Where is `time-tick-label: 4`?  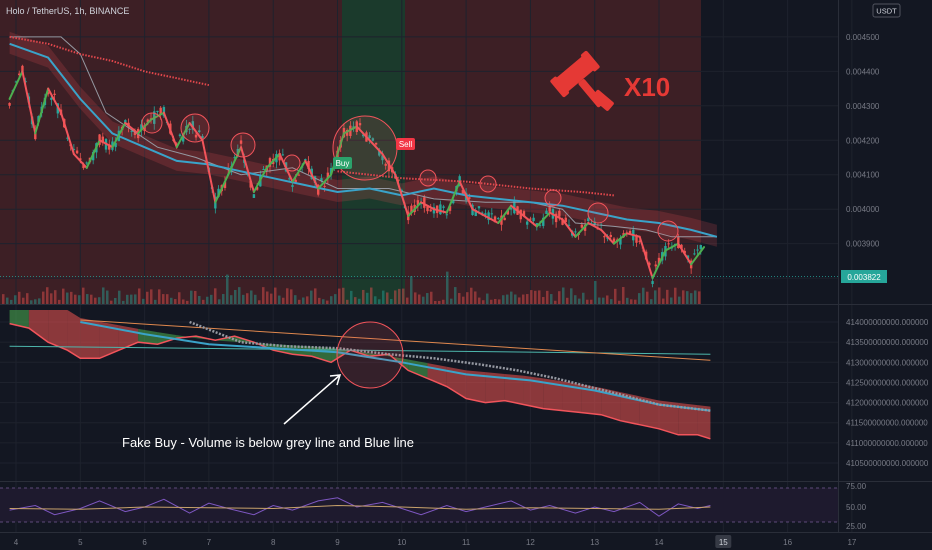
time-tick-label: 4 is located at coordinates (16, 542).